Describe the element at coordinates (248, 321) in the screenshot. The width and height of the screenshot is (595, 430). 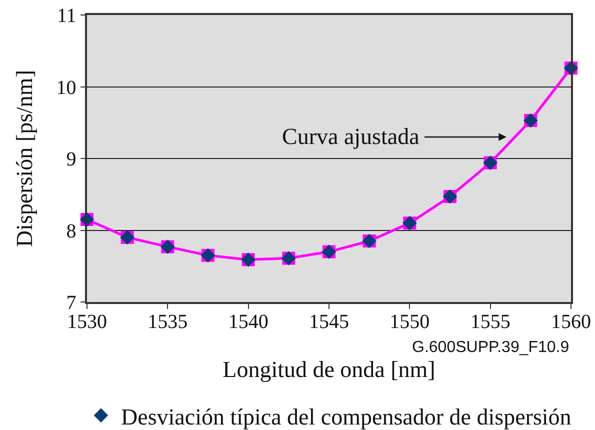
I see `x-tick-label: 1540` at that location.